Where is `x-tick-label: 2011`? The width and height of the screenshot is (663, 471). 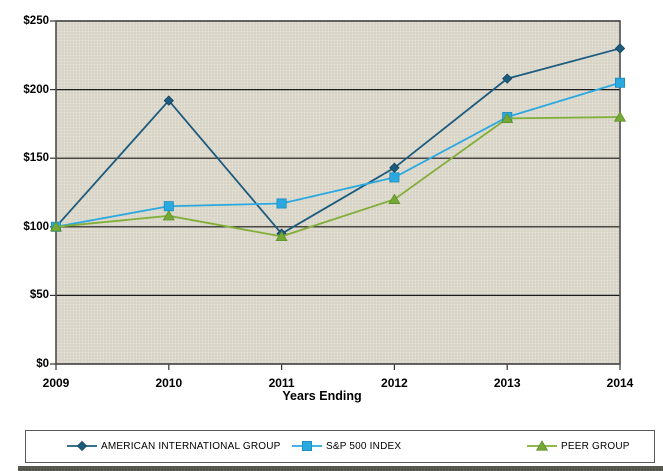 x-tick-label: 2011 is located at coordinates (281, 383).